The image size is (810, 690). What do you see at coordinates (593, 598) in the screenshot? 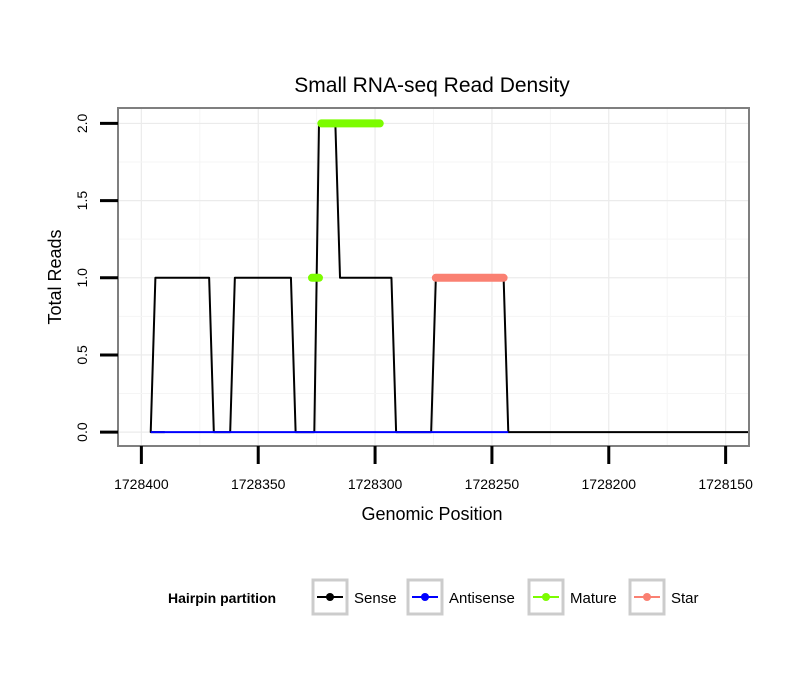
I see `legend-label-mature: Mature` at bounding box center [593, 598].